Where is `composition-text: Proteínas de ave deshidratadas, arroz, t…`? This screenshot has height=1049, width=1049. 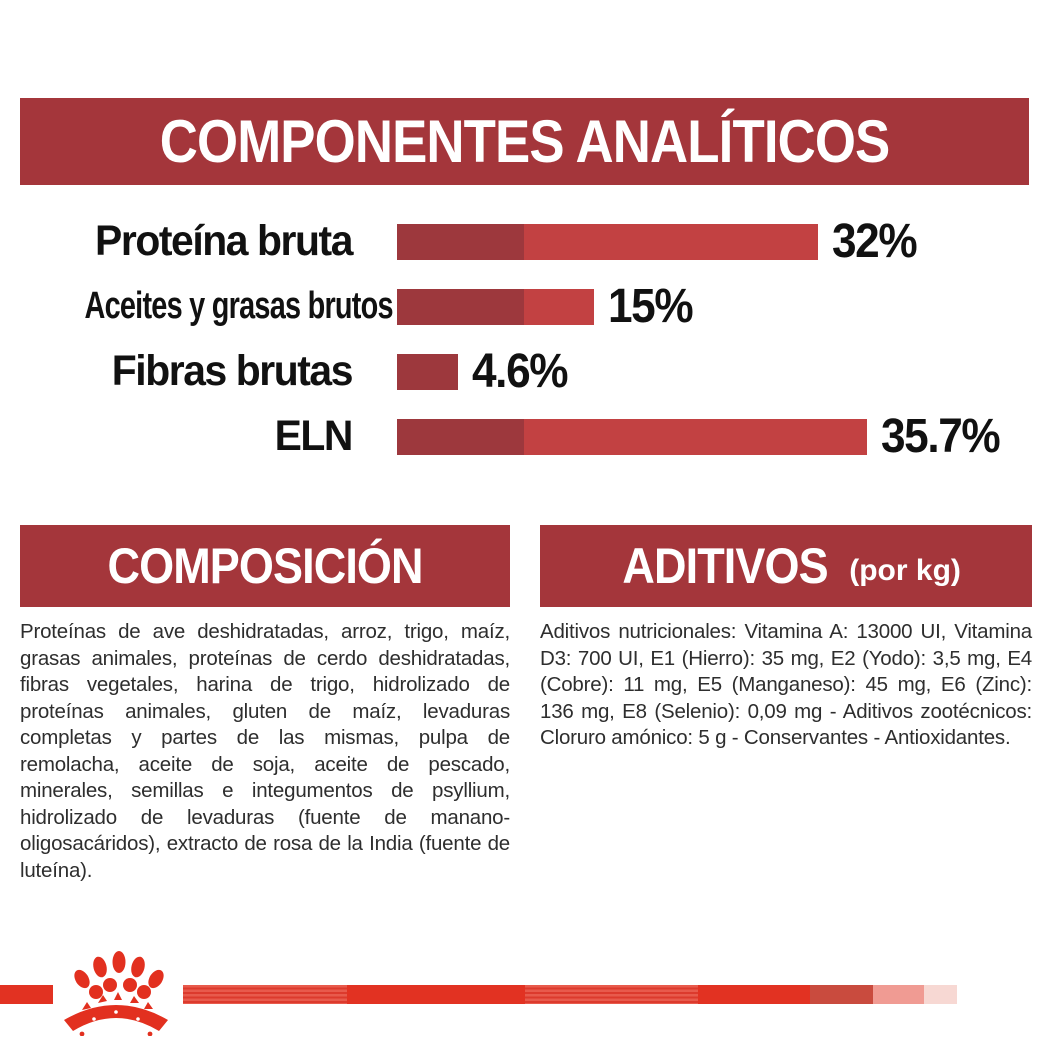 composition-text: Proteínas de ave deshidratadas, arroz, t… is located at coordinates (265, 751).